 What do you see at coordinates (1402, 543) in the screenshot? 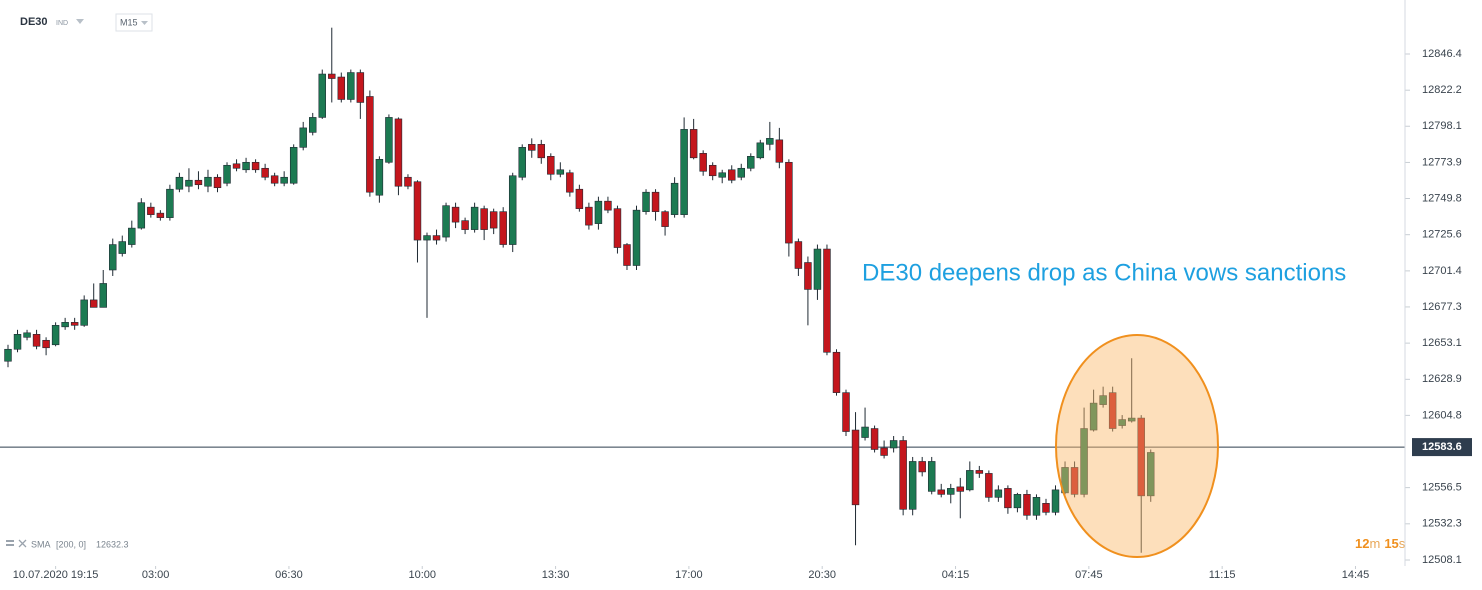
I see `countdown-seconds-unit: s` at bounding box center [1402, 543].